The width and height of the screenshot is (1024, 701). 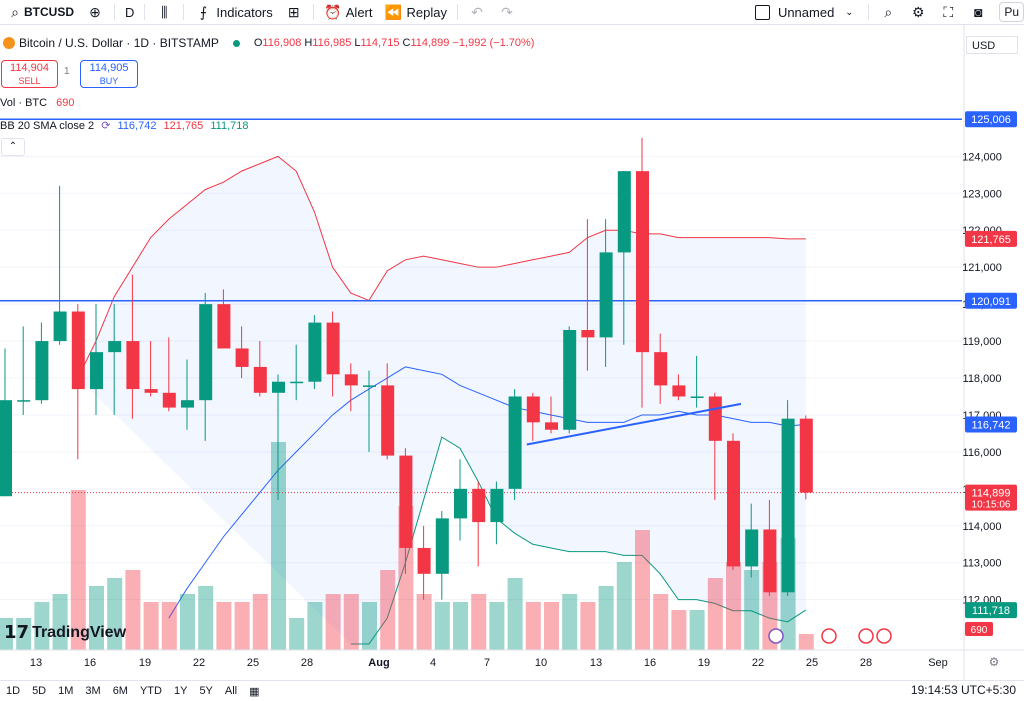 I want to click on undo-icon: ↶, so click(x=477, y=11).